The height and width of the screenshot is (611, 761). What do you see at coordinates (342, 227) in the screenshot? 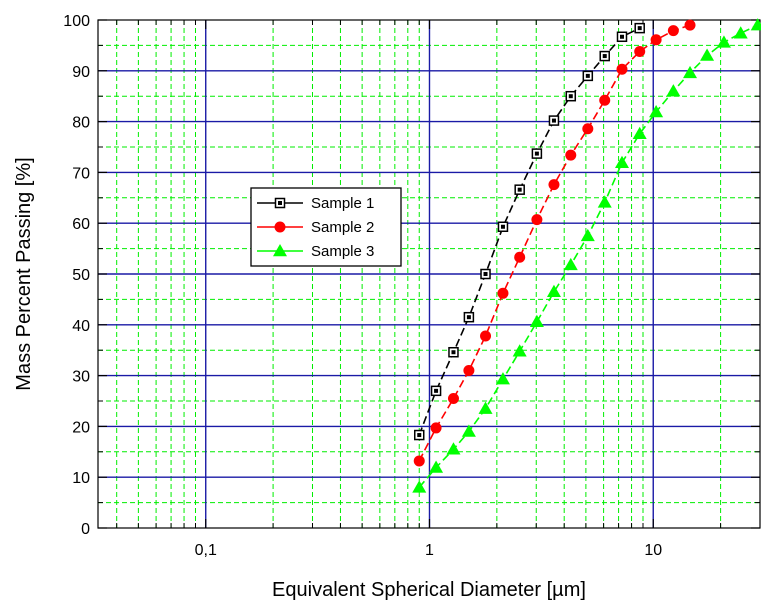
I see `legend-label: Sample 2` at bounding box center [342, 227].